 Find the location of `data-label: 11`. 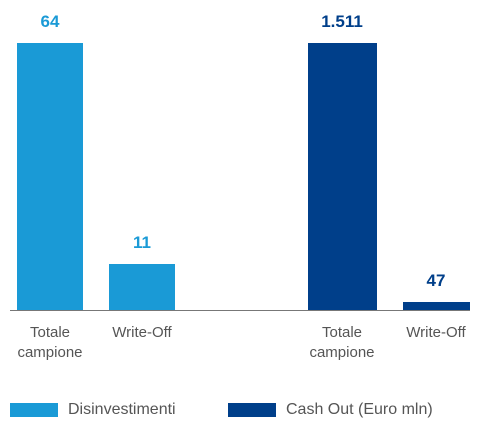

data-label: 11 is located at coordinates (142, 243).